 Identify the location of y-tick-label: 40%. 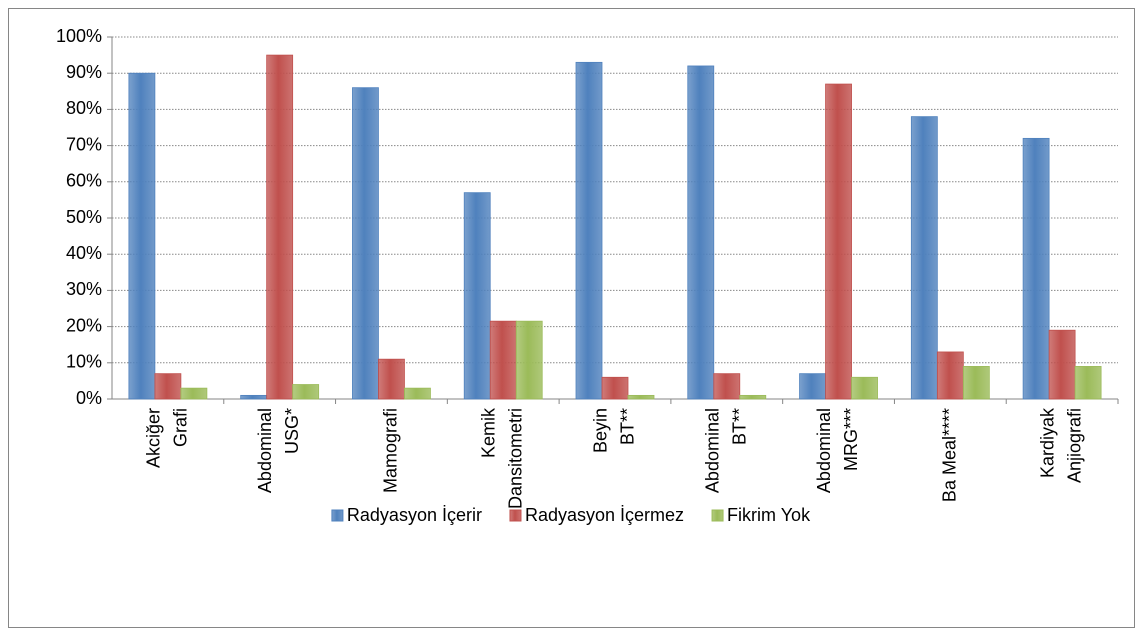
(84, 253).